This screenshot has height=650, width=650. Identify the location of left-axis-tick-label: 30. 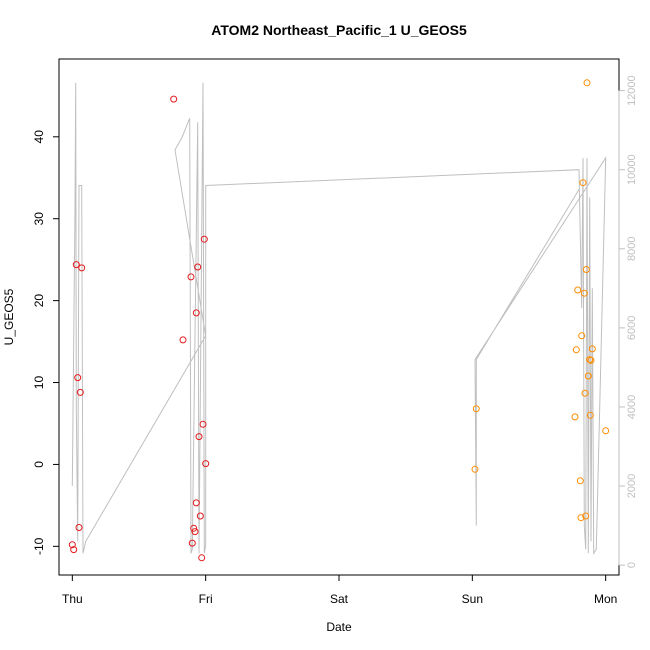
(39, 219).